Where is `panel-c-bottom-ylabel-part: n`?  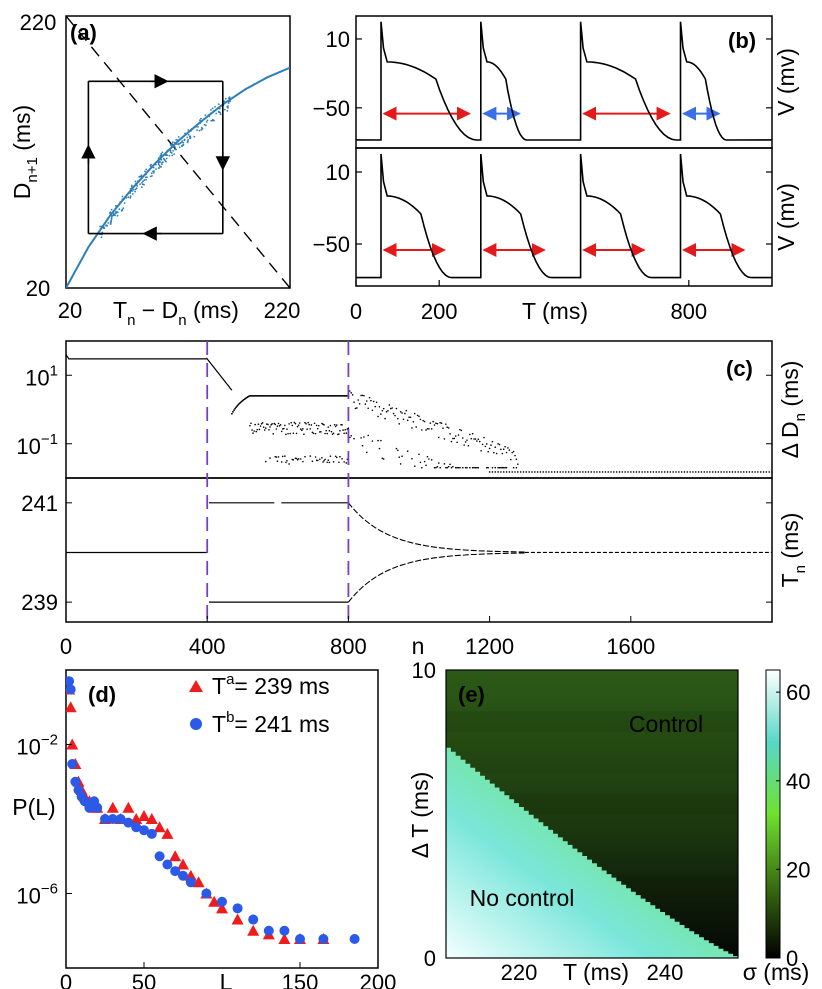 panel-c-bottom-ylabel-part: n is located at coordinates (800, 569).